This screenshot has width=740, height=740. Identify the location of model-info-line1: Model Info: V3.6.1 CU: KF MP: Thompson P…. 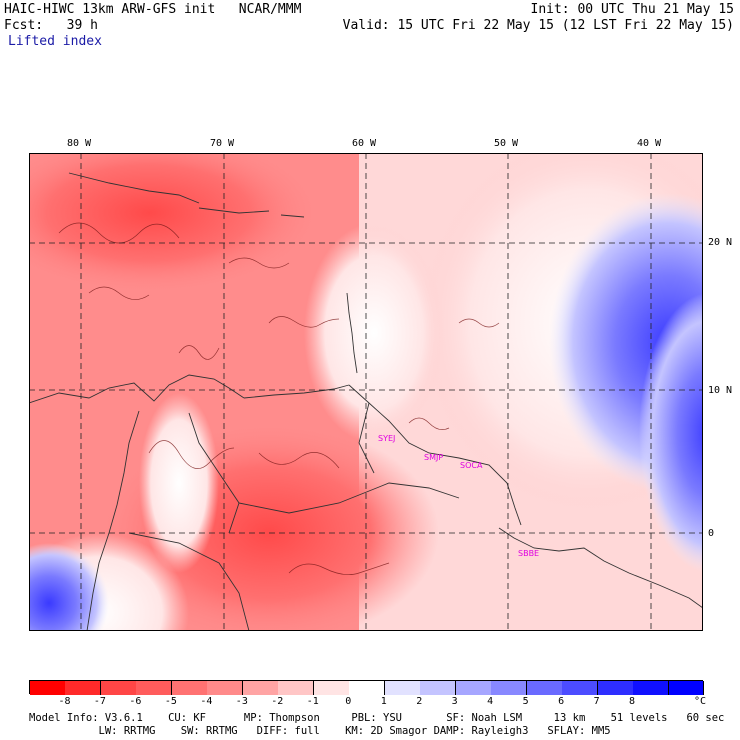
(377, 718).